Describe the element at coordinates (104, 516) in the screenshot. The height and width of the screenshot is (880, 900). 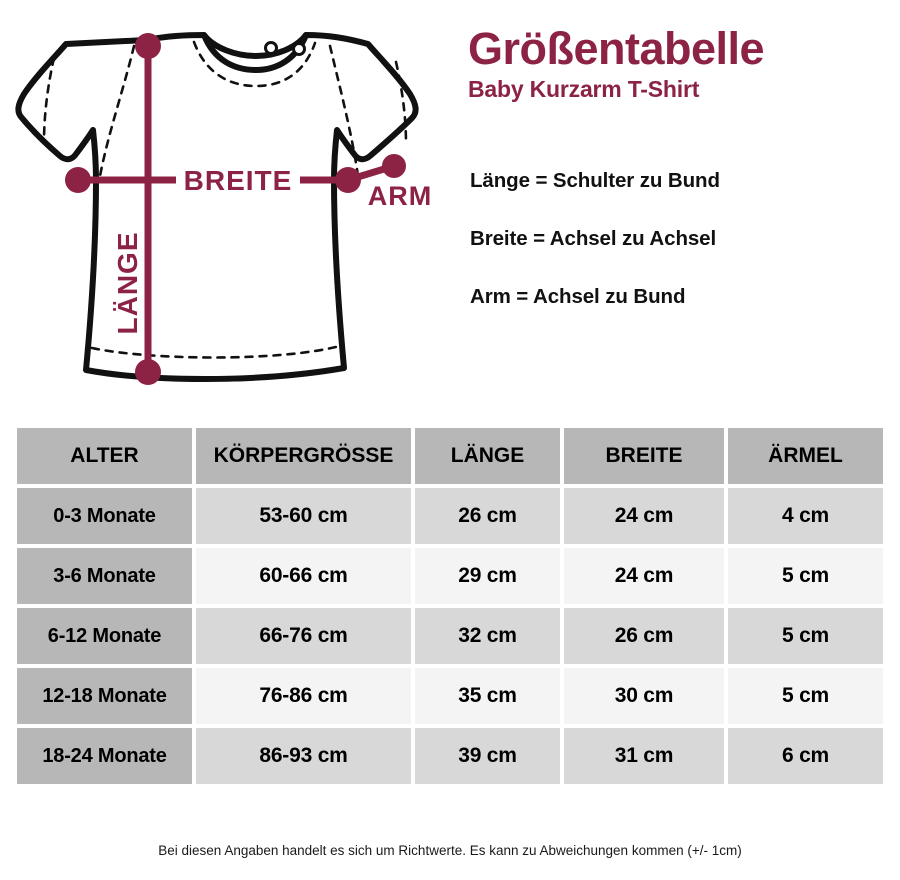
I see `cell-age: 0-3 Monate` at that location.